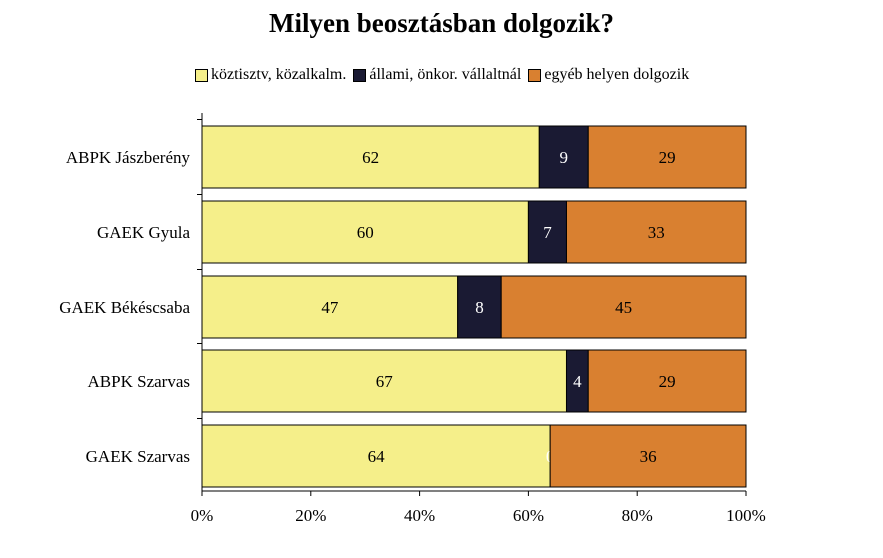 Image resolution: width=883 pixels, height=558 pixels. I want to click on category-label: ABPK Szarvas, so click(139, 381).